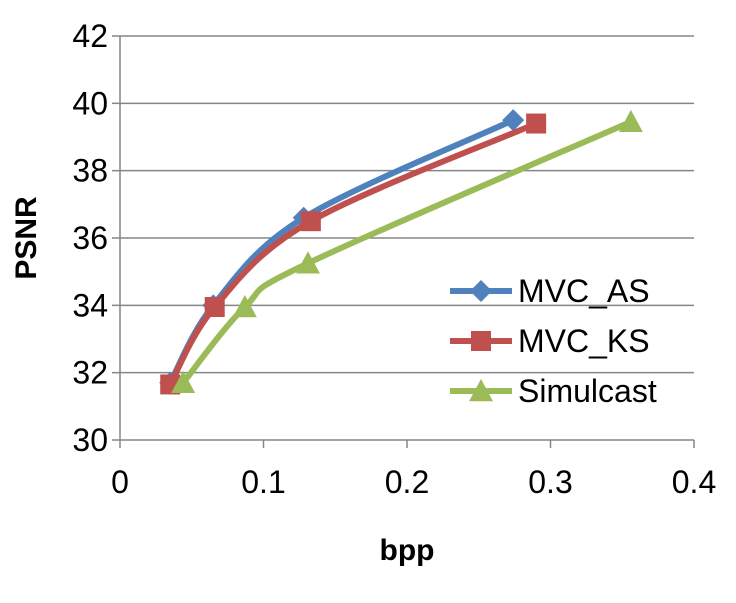 Image resolution: width=736 pixels, height=603 pixels. Describe the element at coordinates (90, 305) in the screenshot. I see `y-tick-label: 34` at that location.